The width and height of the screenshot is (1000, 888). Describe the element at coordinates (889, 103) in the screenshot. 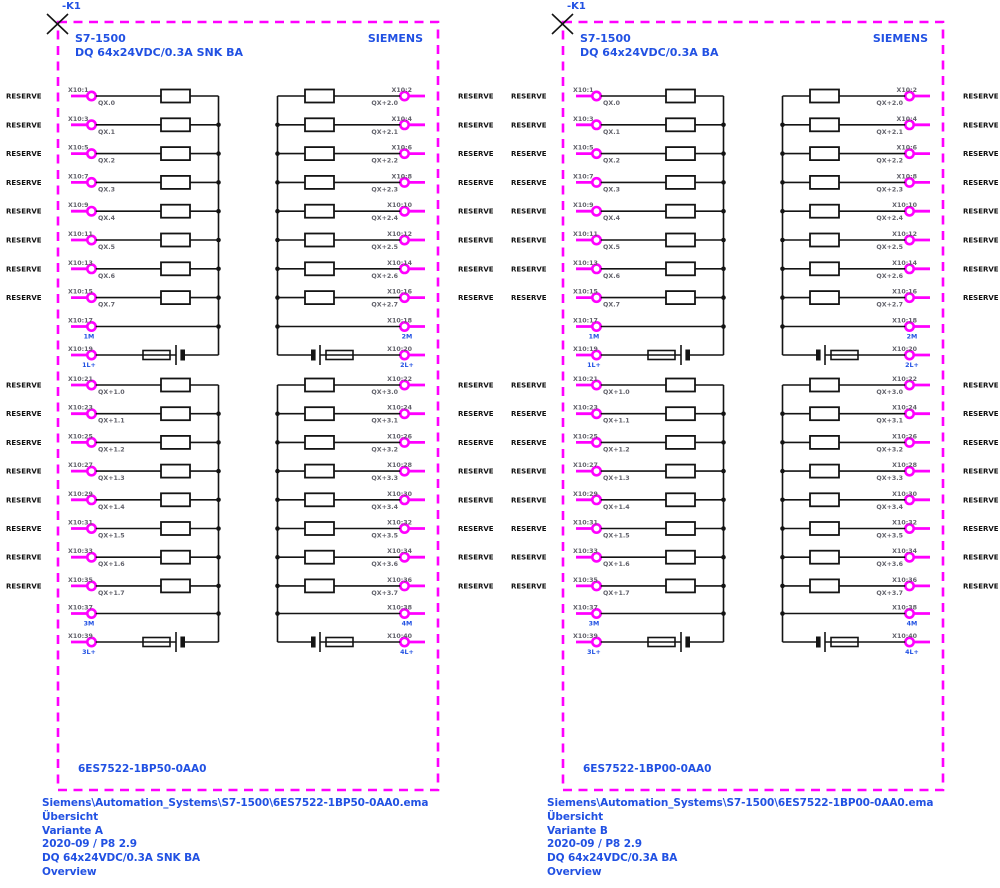

I see `address-label: QX+2.0` at that location.